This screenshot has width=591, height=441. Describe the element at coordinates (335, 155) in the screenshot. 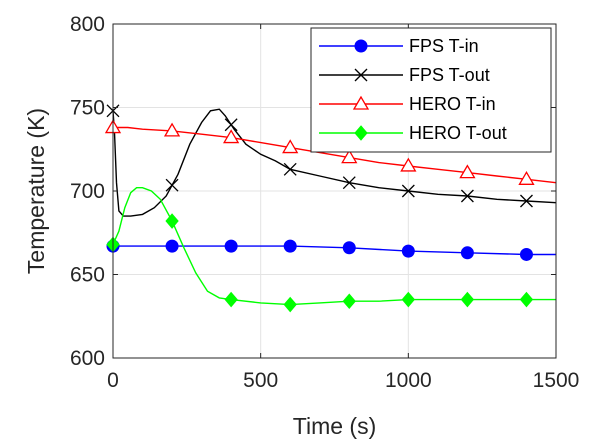

I see `series-line` at that location.